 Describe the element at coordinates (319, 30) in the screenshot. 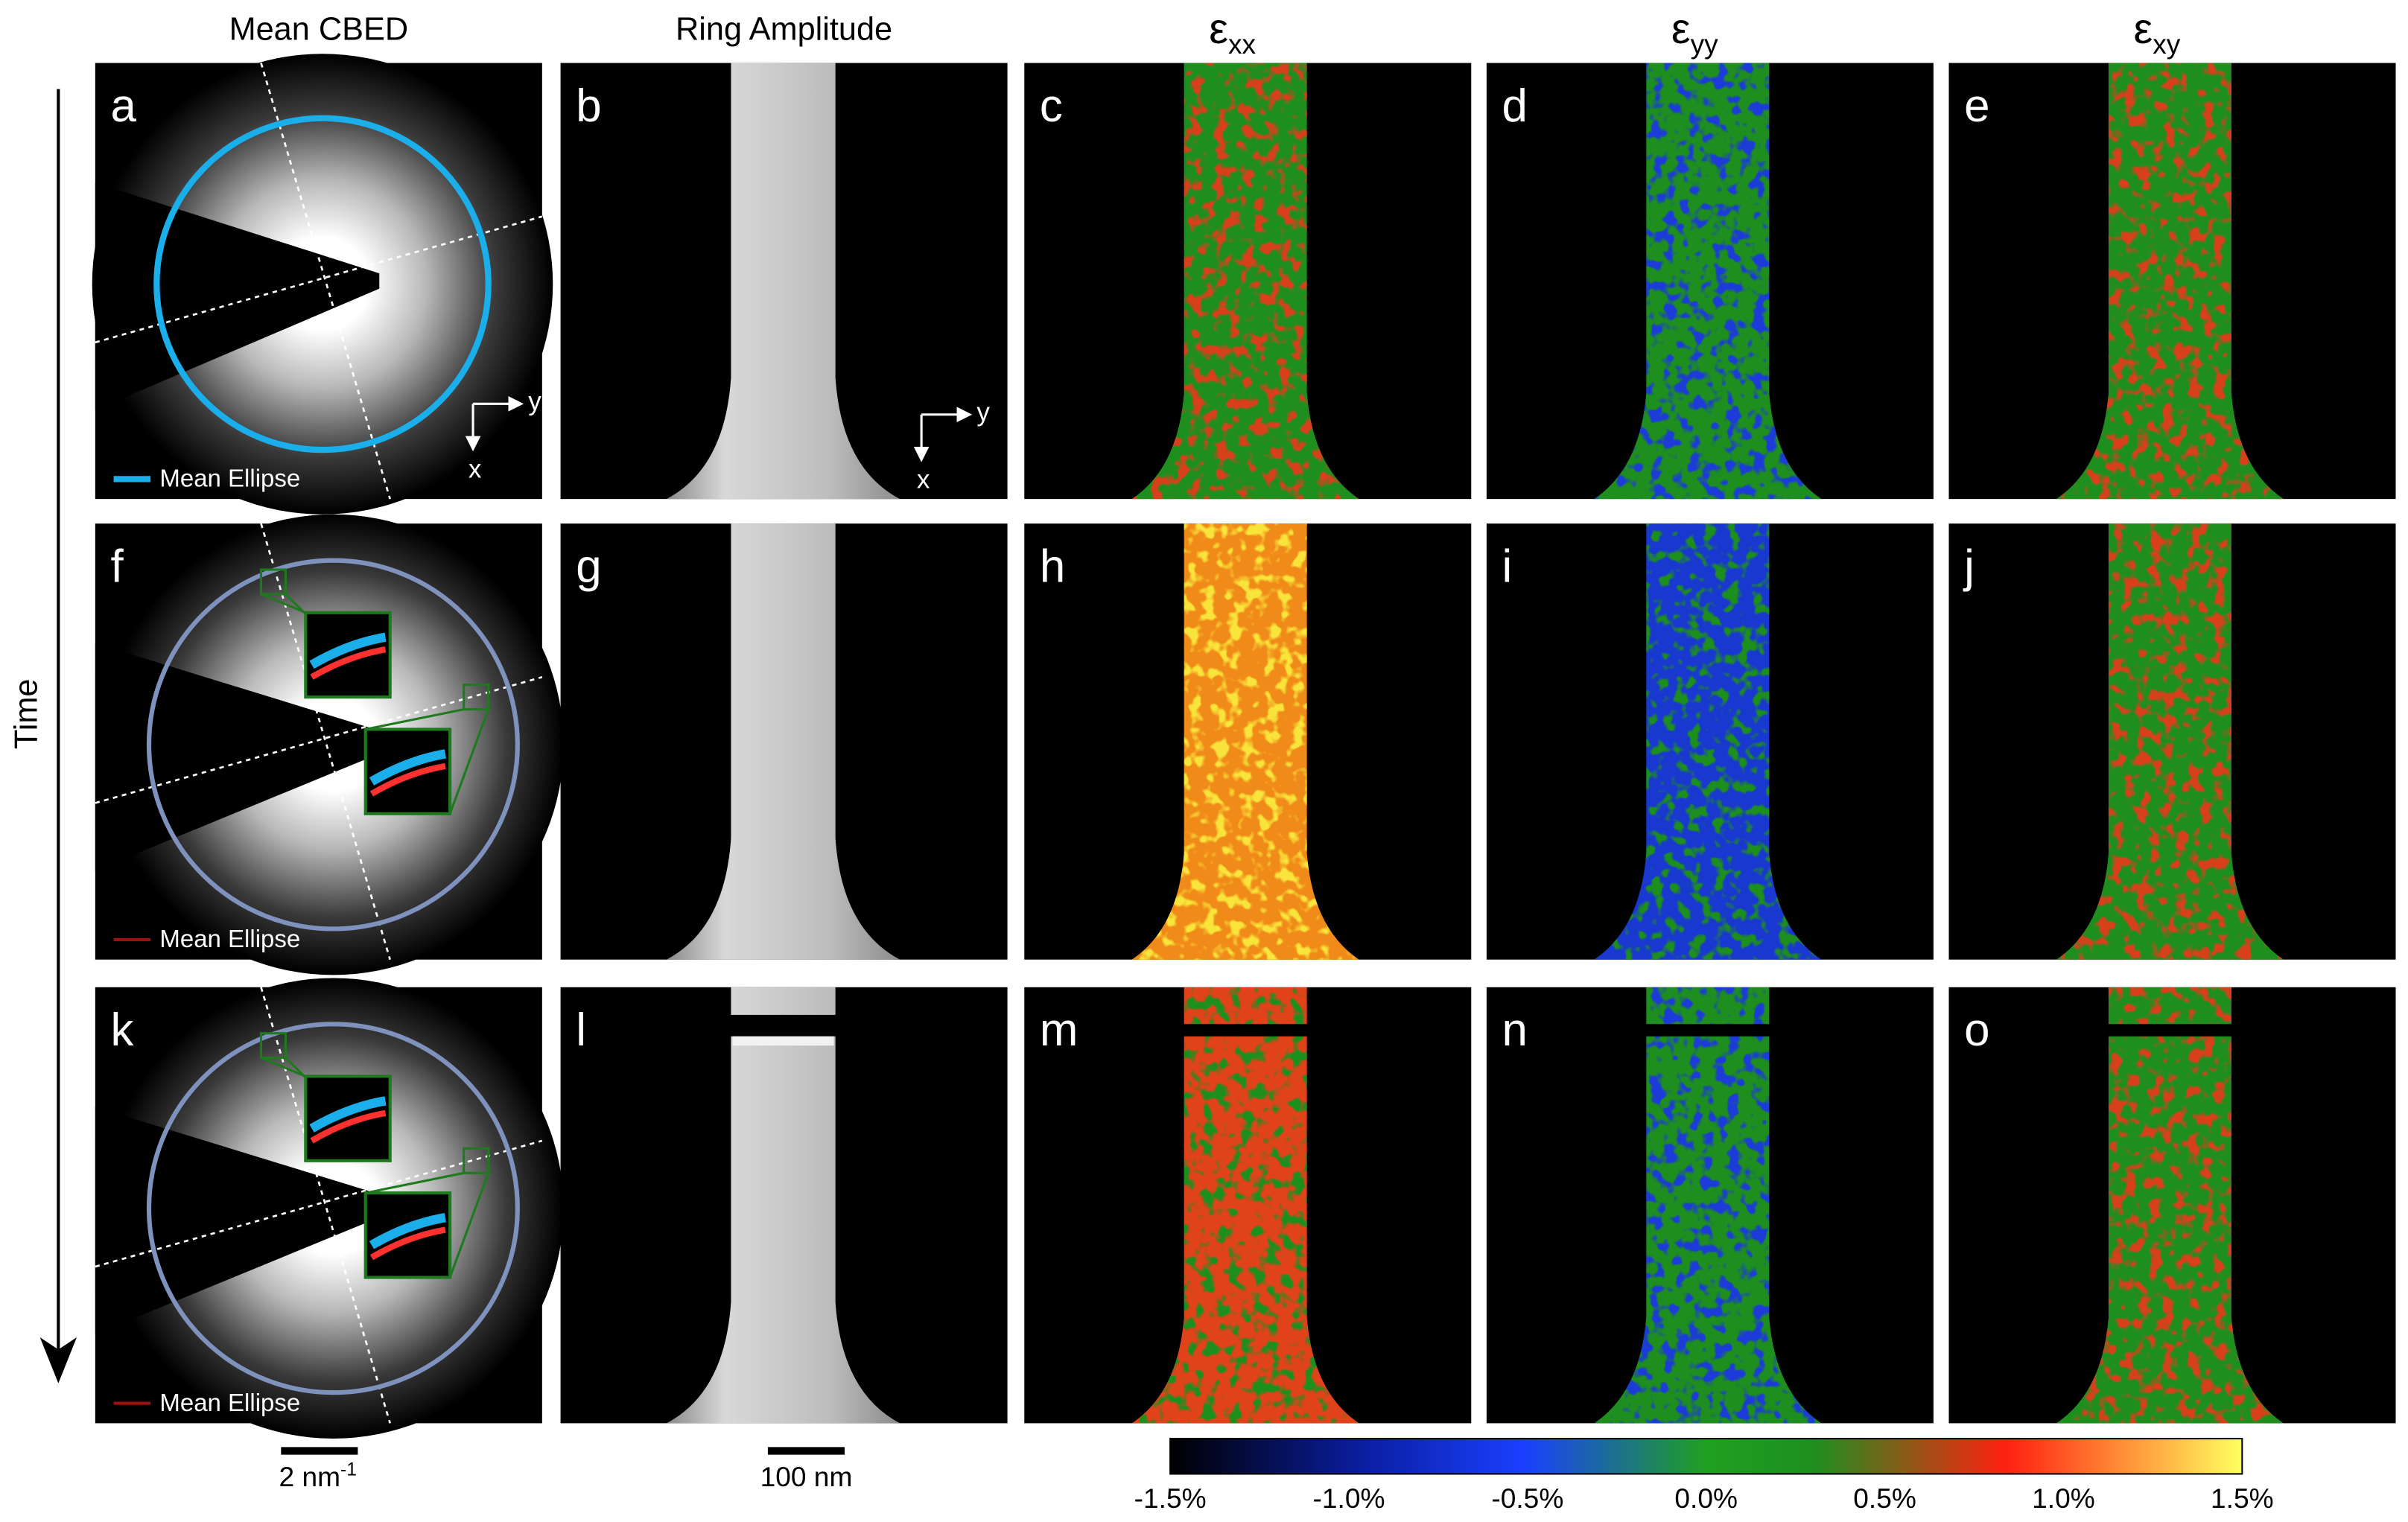

I see `column-title: Mean CBED` at that location.